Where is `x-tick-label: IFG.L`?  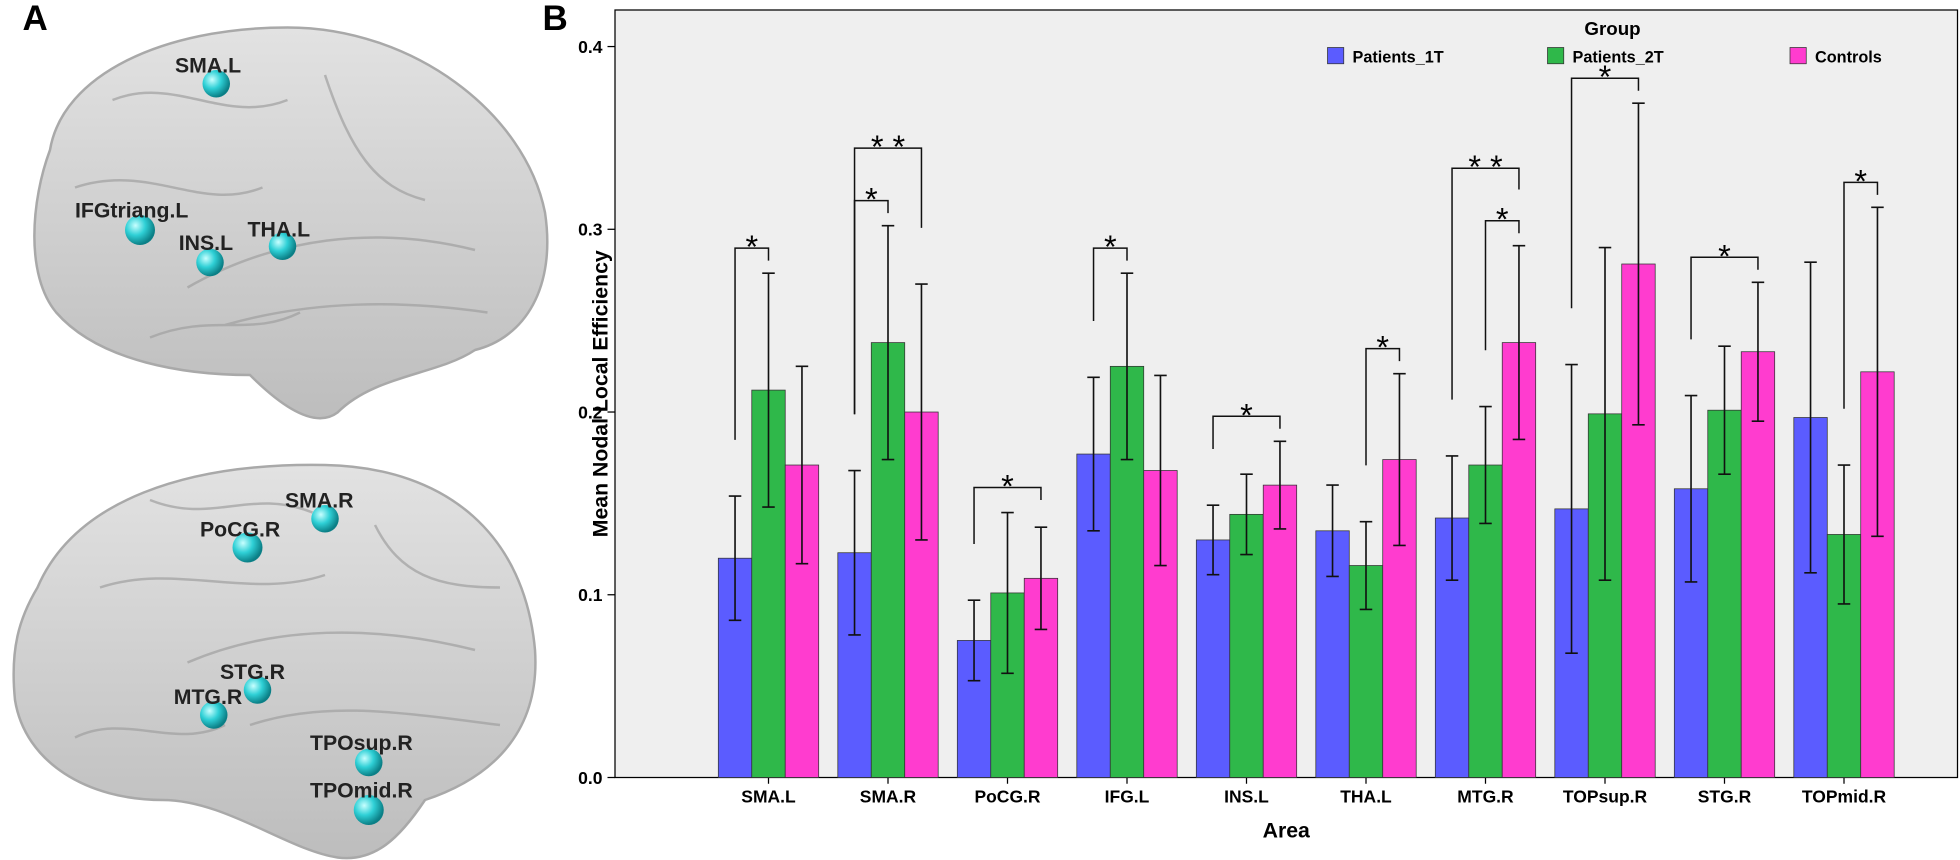
x-tick-label: IFG.L is located at coordinates (1127, 797).